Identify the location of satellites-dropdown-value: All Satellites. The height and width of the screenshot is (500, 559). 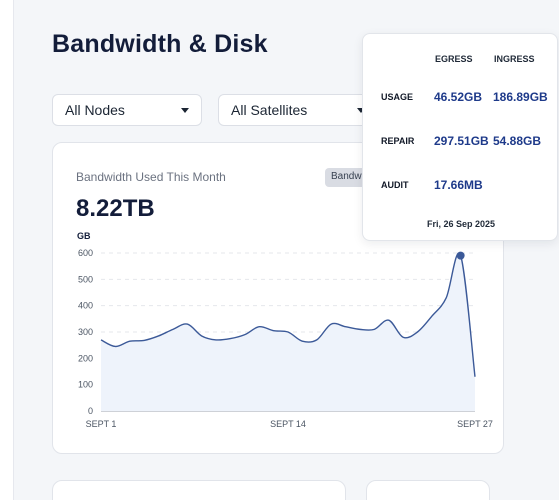
(269, 110).